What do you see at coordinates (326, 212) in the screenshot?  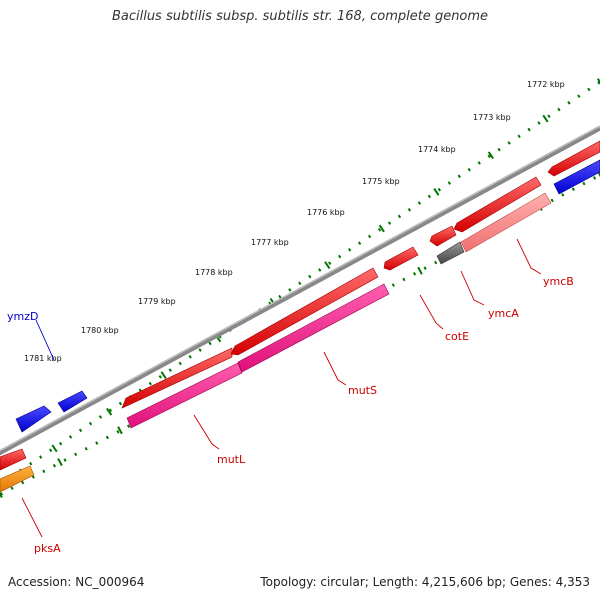 I see `kbp-label-1776: 1776 kbp` at bounding box center [326, 212].